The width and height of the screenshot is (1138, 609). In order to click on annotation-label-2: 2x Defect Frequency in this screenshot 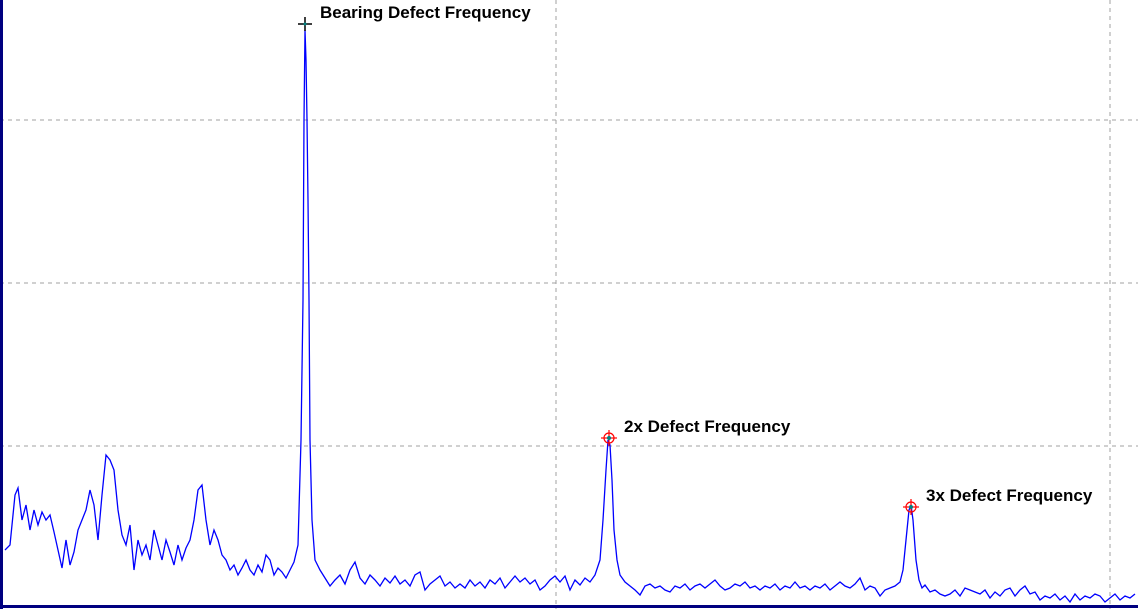, I will do `click(707, 426)`.